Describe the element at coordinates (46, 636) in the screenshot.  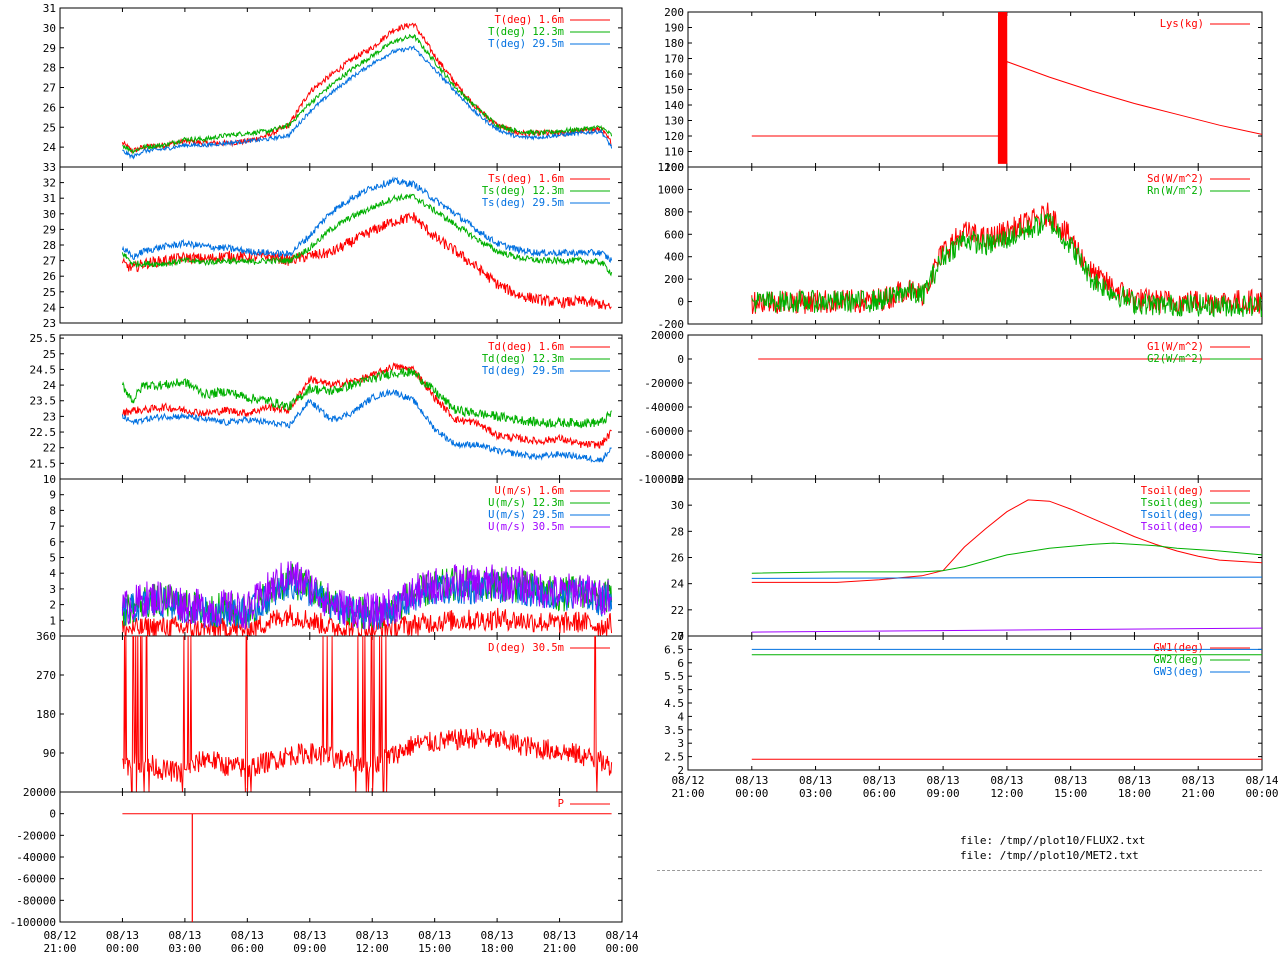
I see `y-tick-label: 360` at that location.